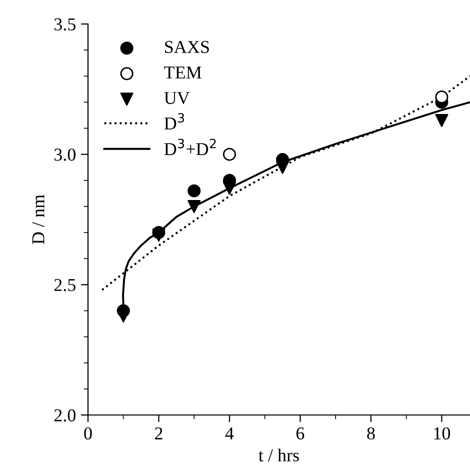 Image resolution: width=470 pixels, height=470 pixels. I want to click on x-tick-label: 6, so click(300, 433).